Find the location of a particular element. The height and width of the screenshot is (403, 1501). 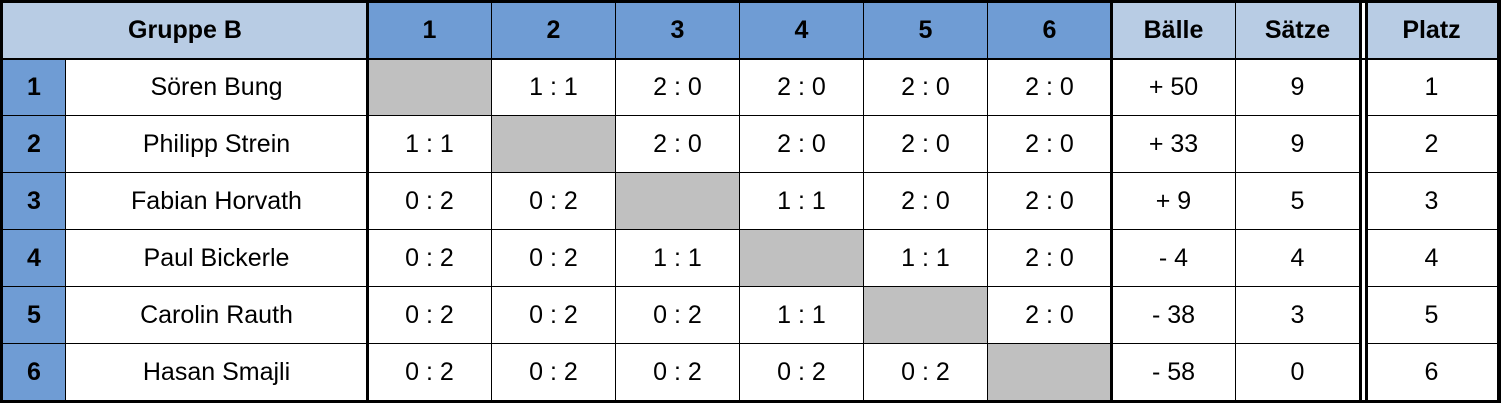

column-header: 1 is located at coordinates (430, 31).